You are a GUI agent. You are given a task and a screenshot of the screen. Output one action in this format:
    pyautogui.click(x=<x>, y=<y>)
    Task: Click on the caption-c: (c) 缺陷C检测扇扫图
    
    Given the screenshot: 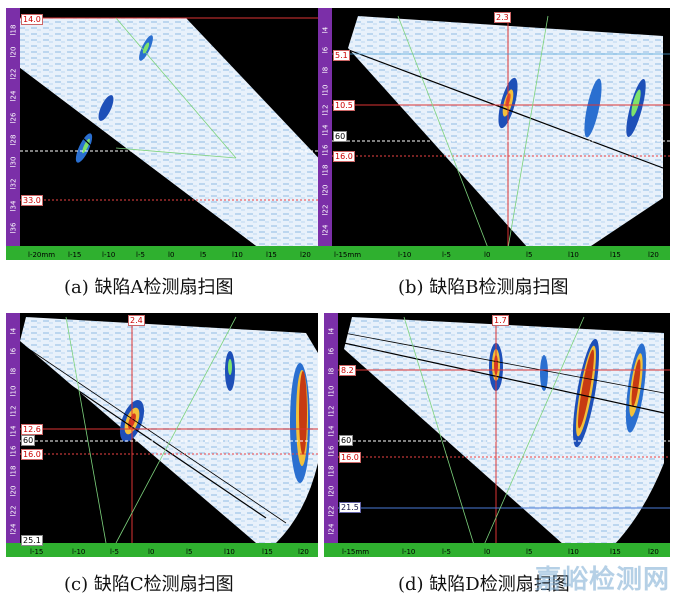 What is the action you would take?
    pyautogui.click(x=149, y=584)
    